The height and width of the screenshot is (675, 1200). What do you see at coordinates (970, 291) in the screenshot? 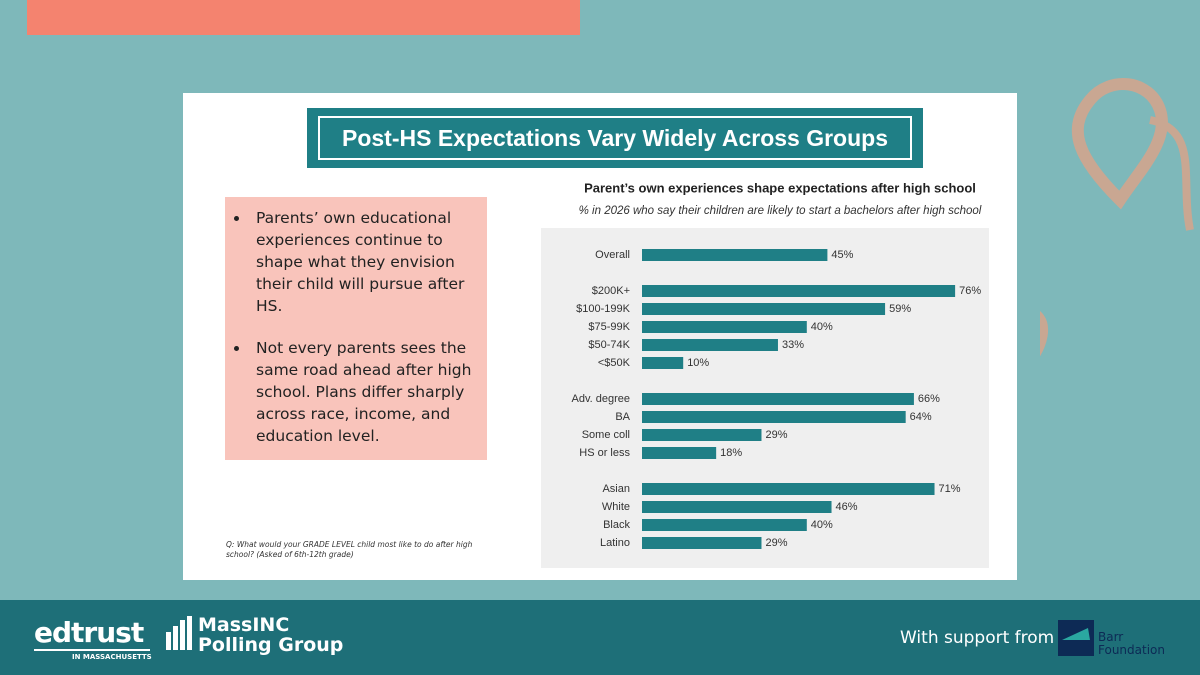
I see `value-label: 76%` at bounding box center [970, 291].